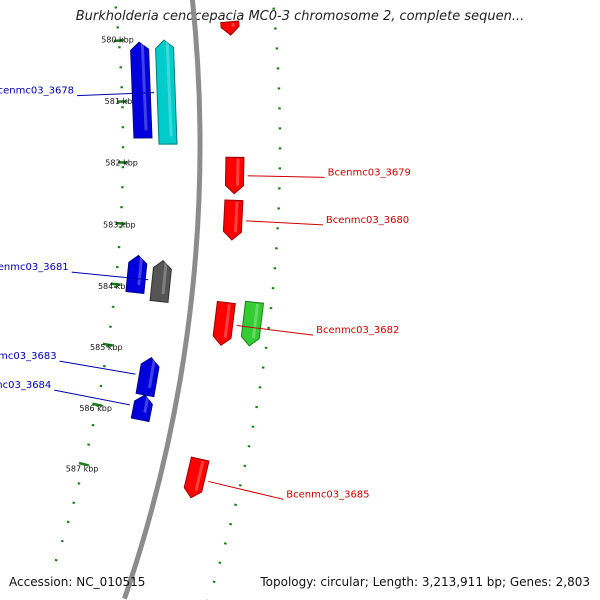 Image resolution: width=600 pixels, height=600 pixels. What do you see at coordinates (34, 267) in the screenshot?
I see `gene-label-bcenmc03_3681: Bcenmc03_3681` at bounding box center [34, 267].